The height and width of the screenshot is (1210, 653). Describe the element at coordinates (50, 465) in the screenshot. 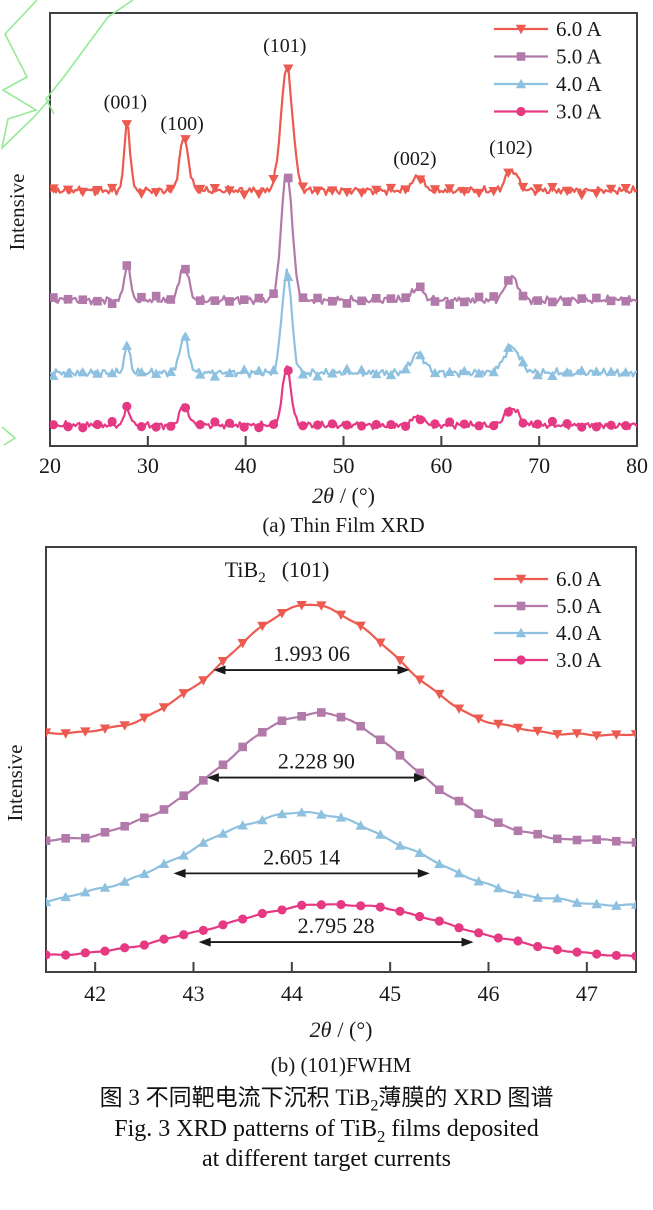

I see `x-tick-label: 20` at that location.